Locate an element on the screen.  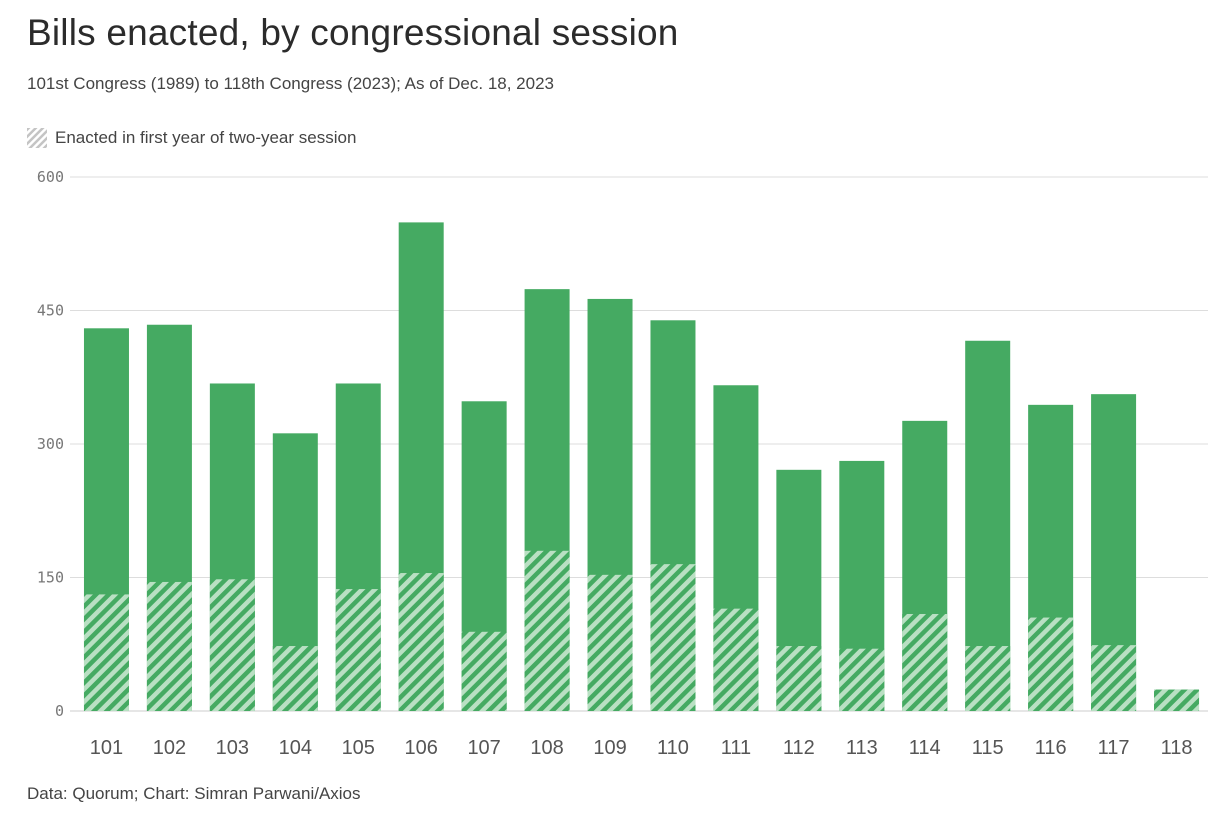
y-tick-label: 300 is located at coordinates (50, 444).